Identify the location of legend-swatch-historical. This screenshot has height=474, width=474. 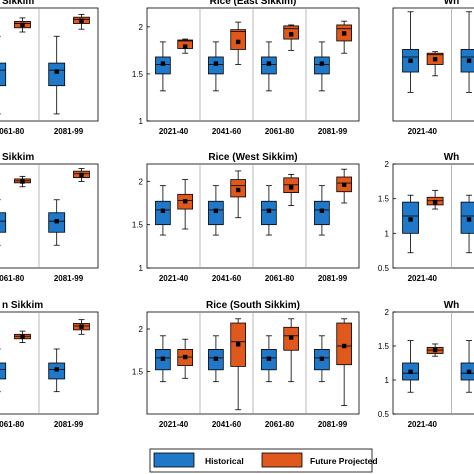
(174, 460).